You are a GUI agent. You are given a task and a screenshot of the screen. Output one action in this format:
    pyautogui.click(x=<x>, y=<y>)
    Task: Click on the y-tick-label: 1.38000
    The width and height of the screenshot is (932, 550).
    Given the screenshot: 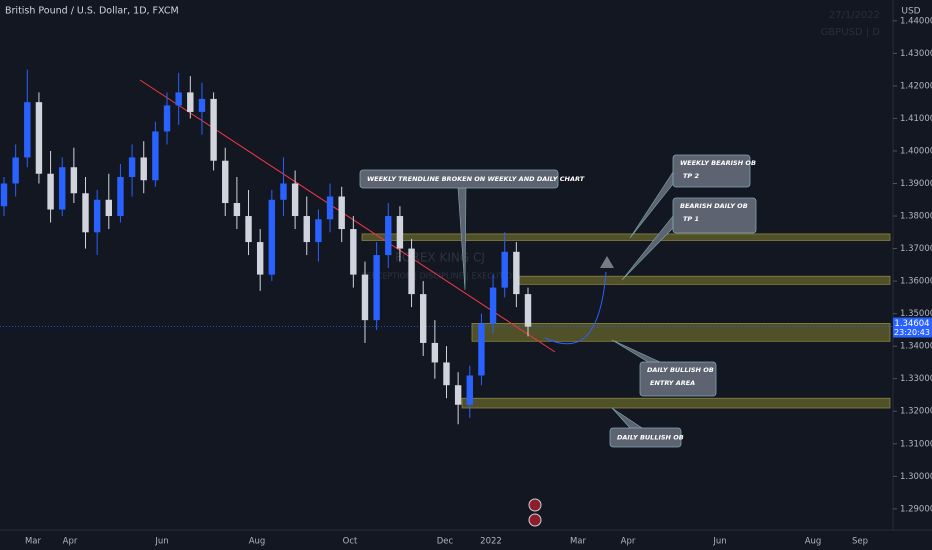 What is the action you would take?
    pyautogui.click(x=916, y=217)
    